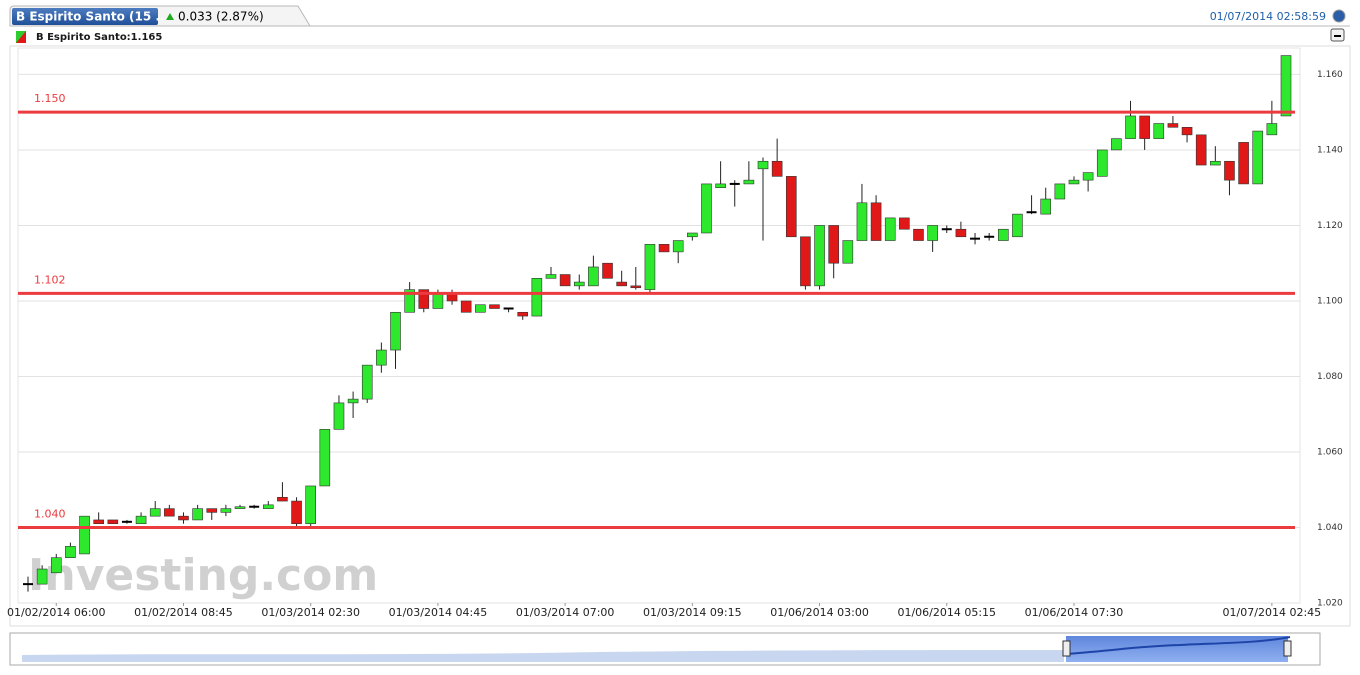 The image size is (1360, 675). What do you see at coordinates (565, 612) in the screenshot?
I see `x-tick-label: 01/03/2014 07:00` at bounding box center [565, 612].